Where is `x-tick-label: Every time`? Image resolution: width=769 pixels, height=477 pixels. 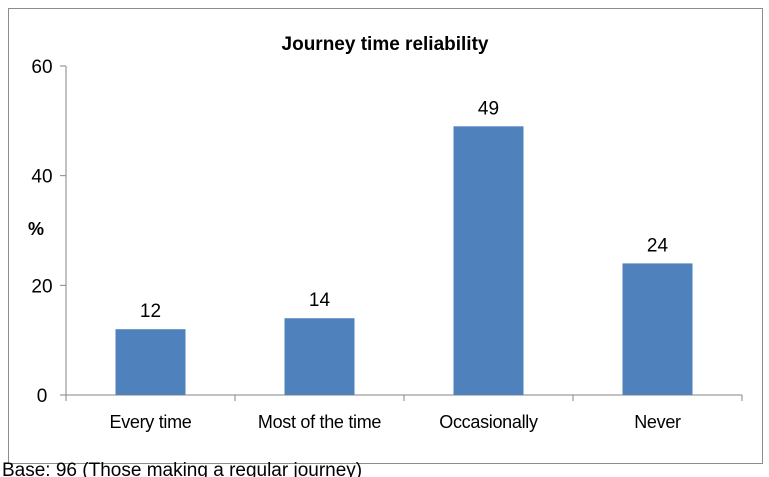 x-tick-label: Every time is located at coordinates (150, 422).